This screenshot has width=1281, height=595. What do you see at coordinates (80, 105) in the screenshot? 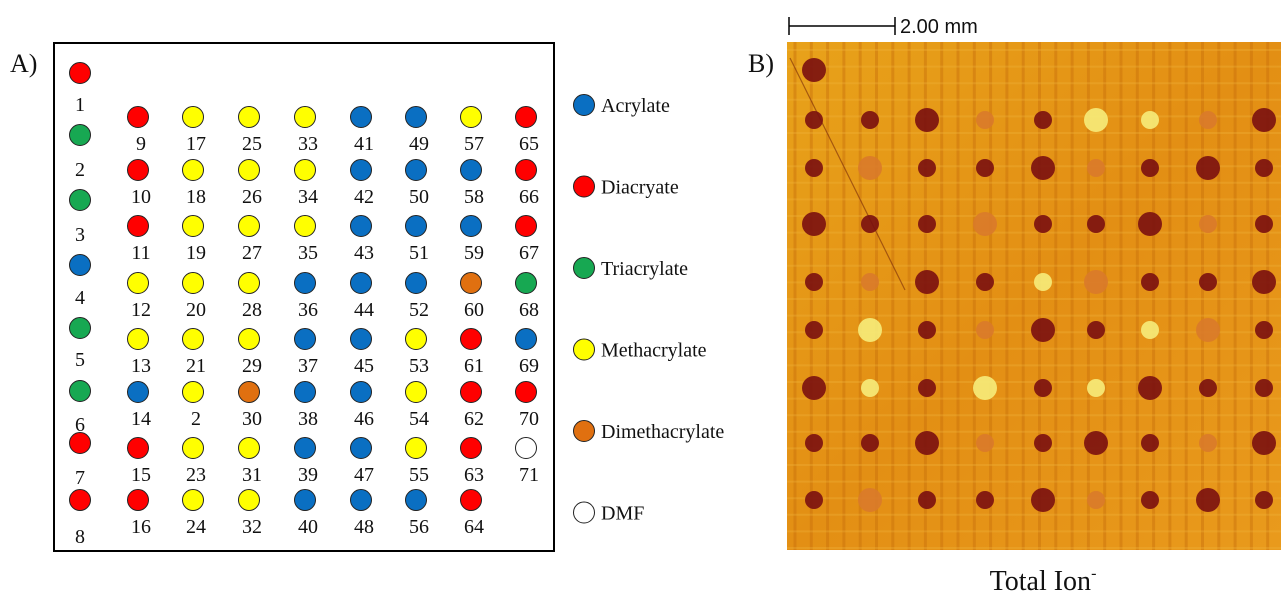
I see `dot-label: 1` at bounding box center [80, 105].